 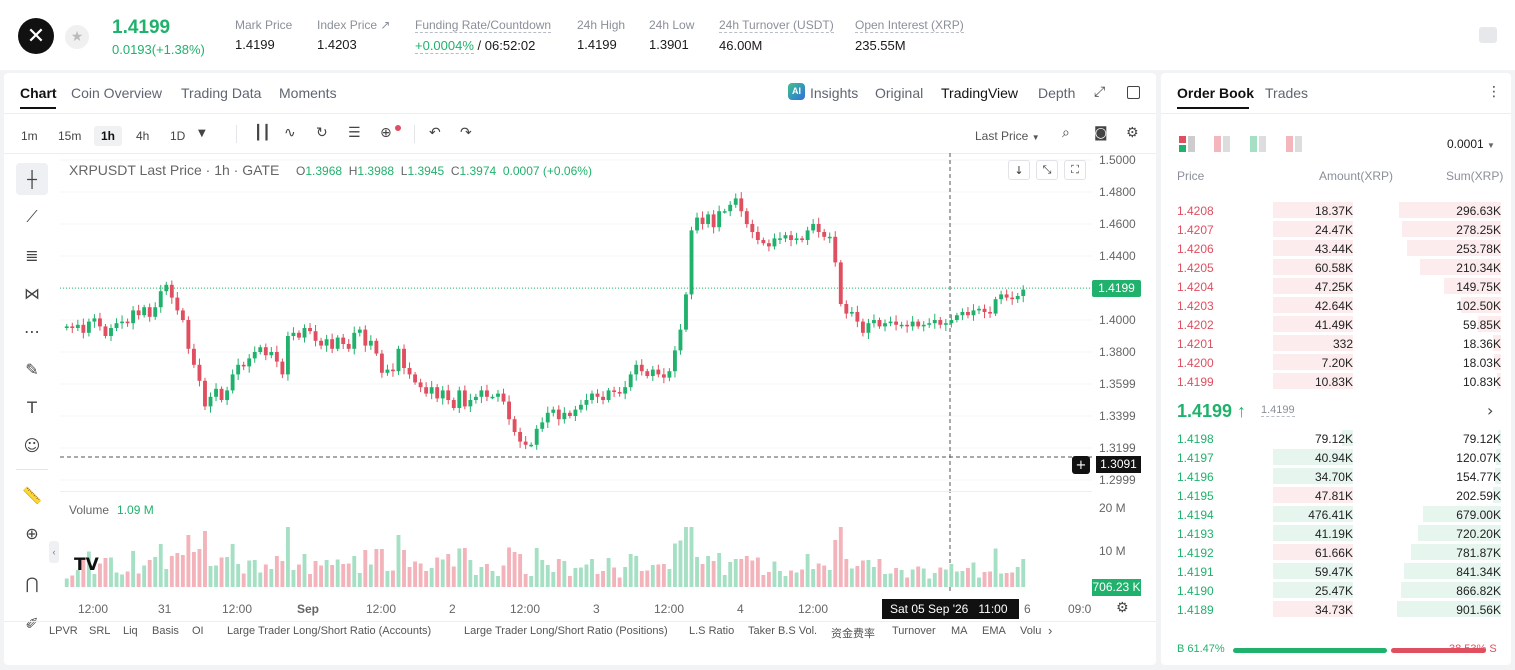 What do you see at coordinates (1132, 133) in the screenshot?
I see `gear-icon: ⚙` at bounding box center [1132, 133].